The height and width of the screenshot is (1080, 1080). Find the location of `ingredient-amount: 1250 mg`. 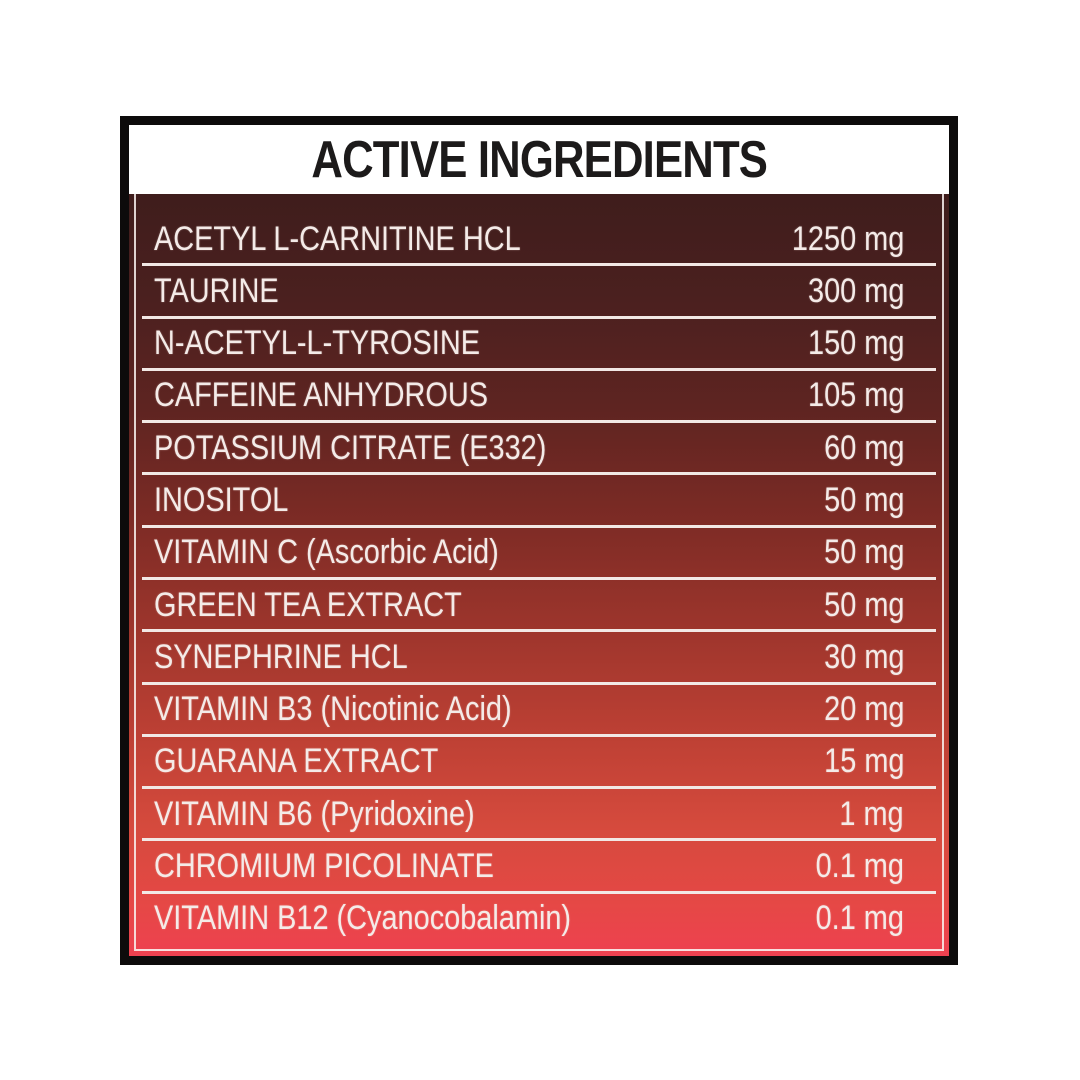

ingredient-amount: 1250 mg is located at coordinates (847, 238).